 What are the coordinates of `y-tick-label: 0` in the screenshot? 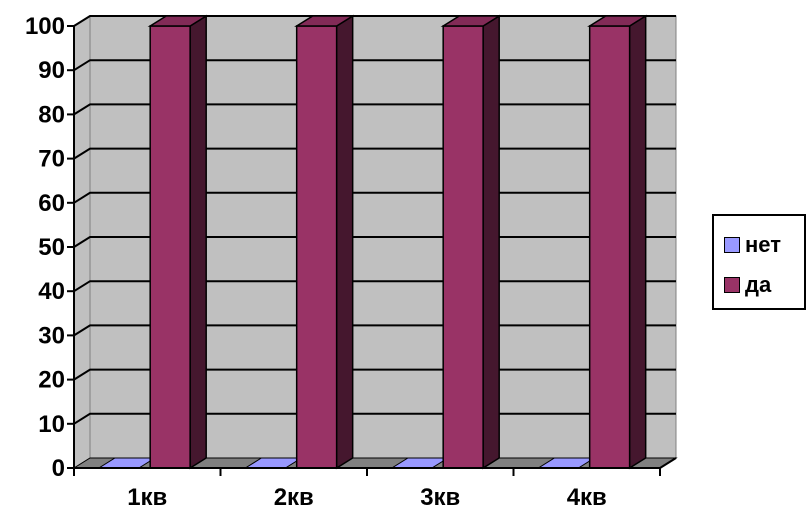 It's located at (58, 468).